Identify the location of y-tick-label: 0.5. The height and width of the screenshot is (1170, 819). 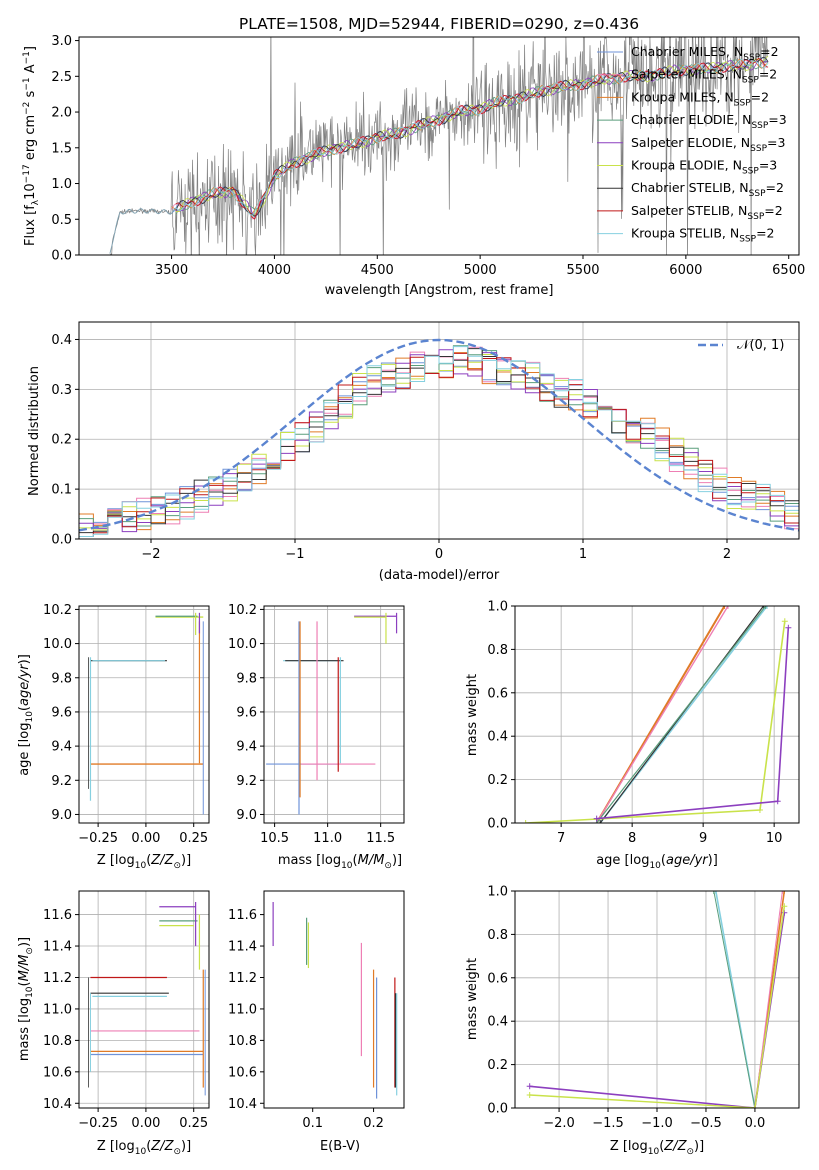
(61, 220).